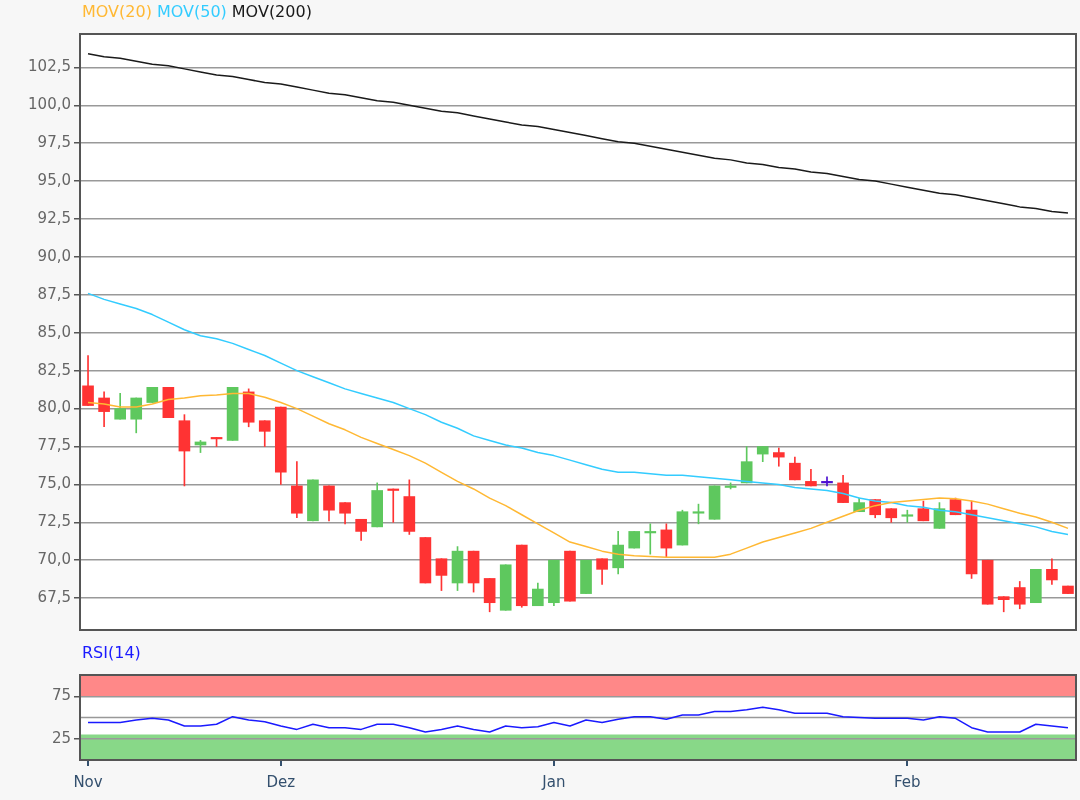  What do you see at coordinates (111, 652) in the screenshot?
I see `text: RSI(14)` at bounding box center [111, 652].